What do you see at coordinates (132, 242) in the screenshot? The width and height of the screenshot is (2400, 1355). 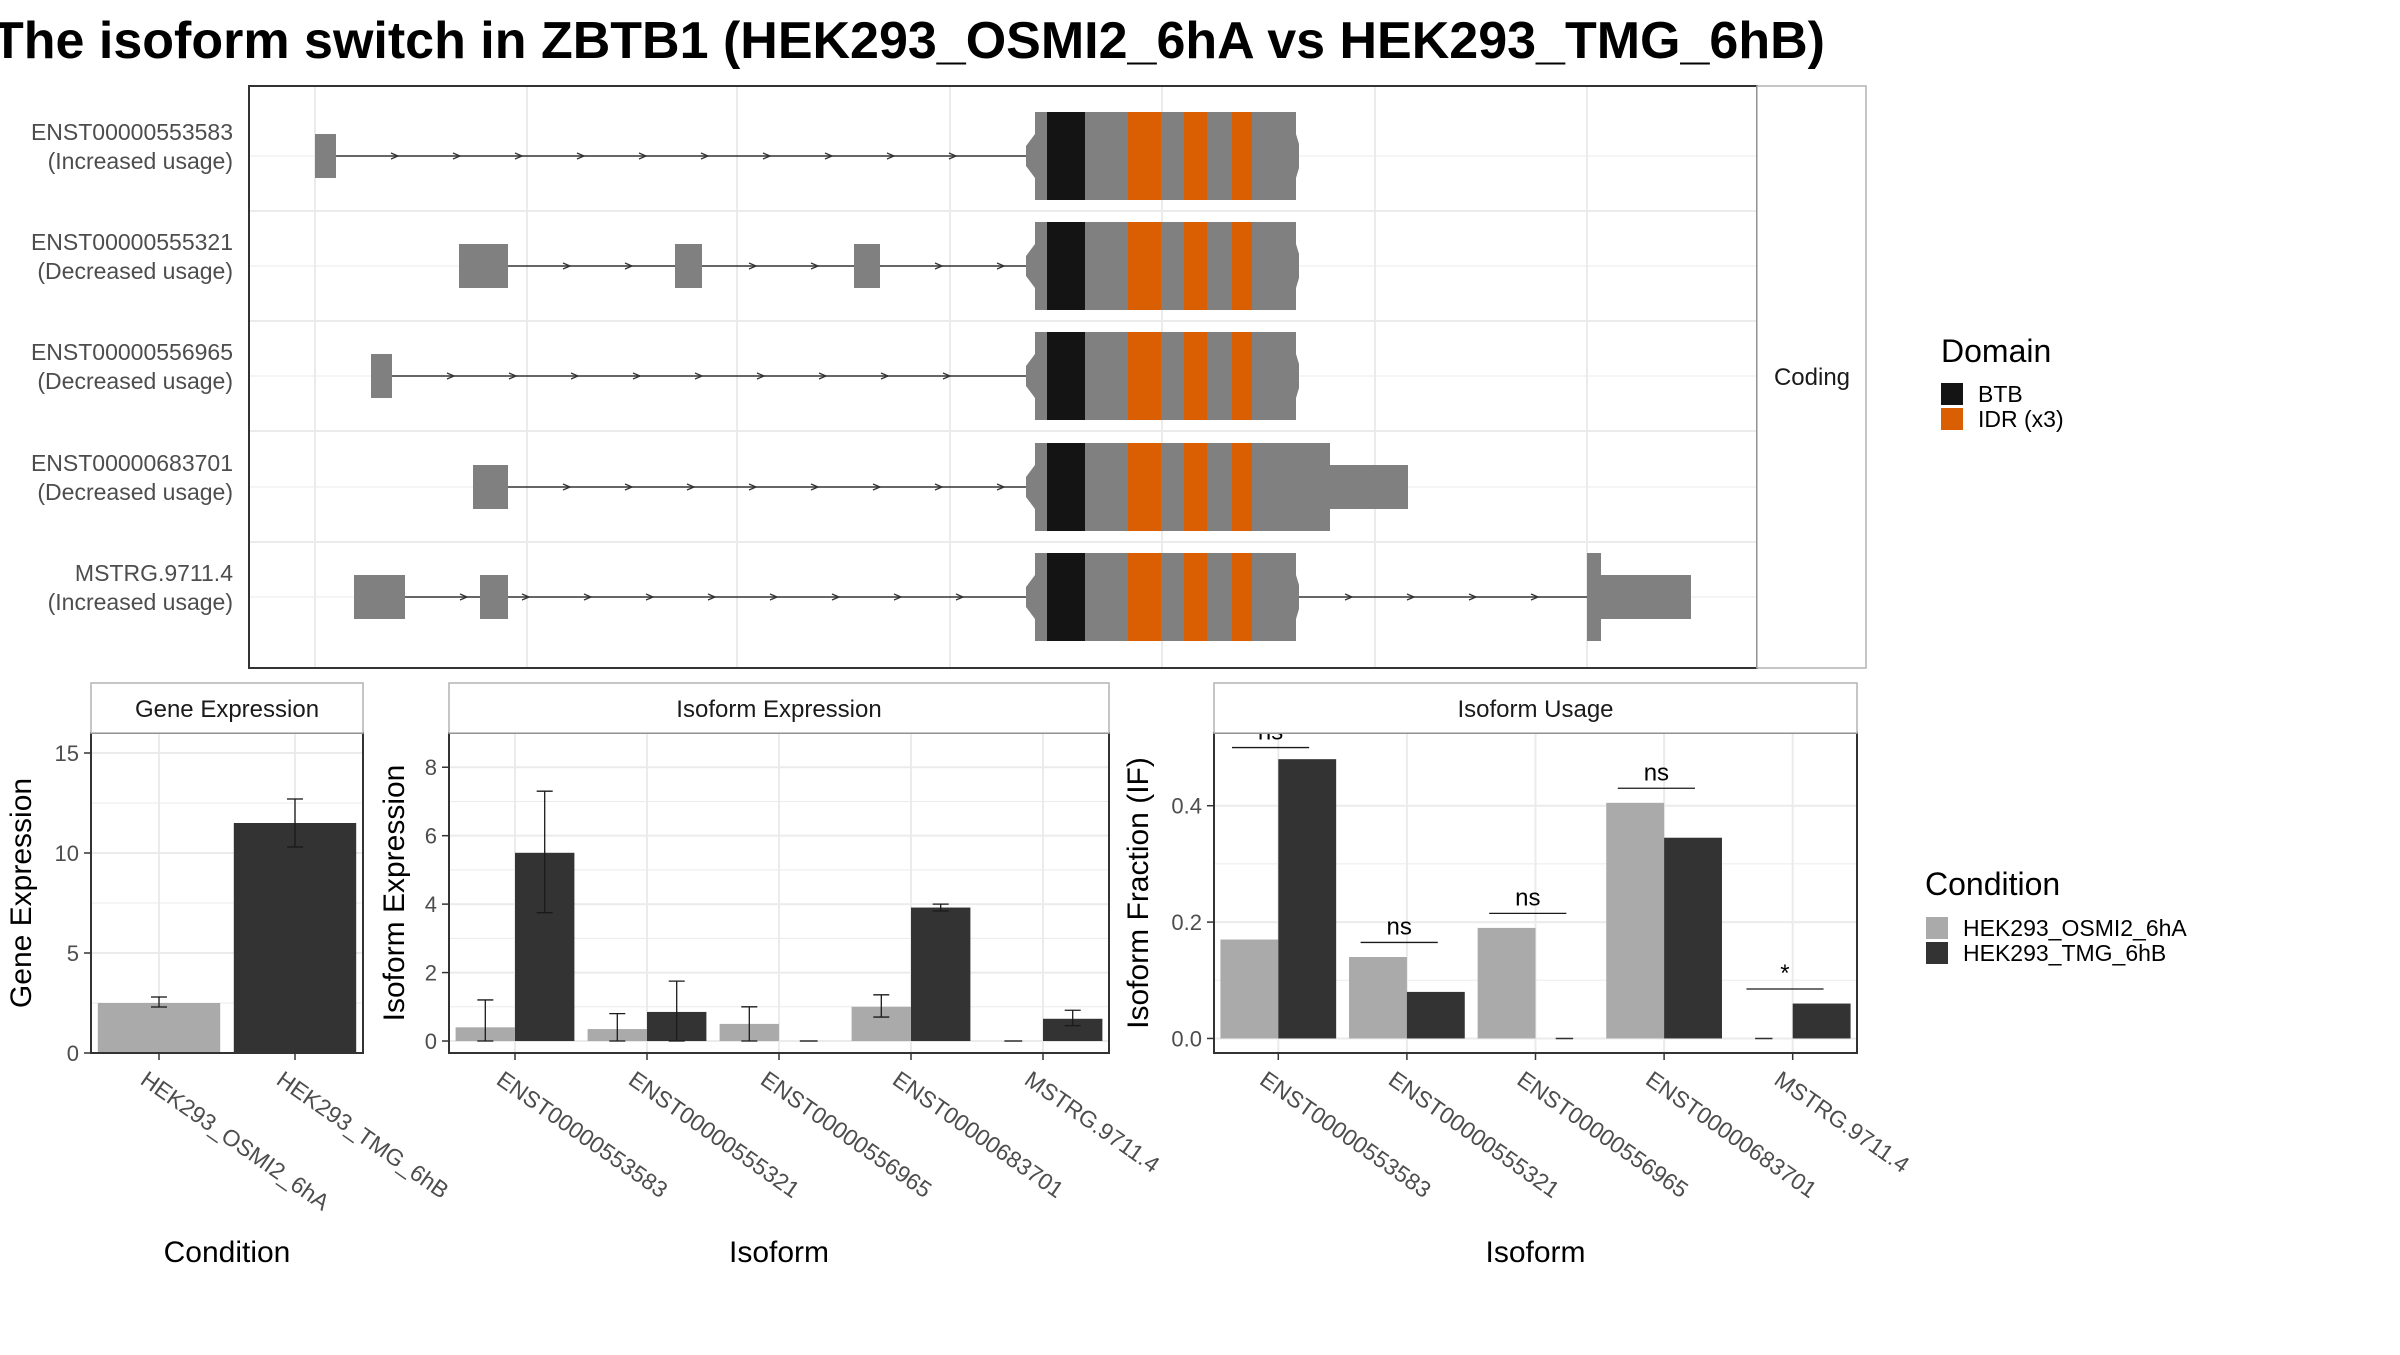 I see `transcript-id-label: ENST00000555321` at bounding box center [132, 242].